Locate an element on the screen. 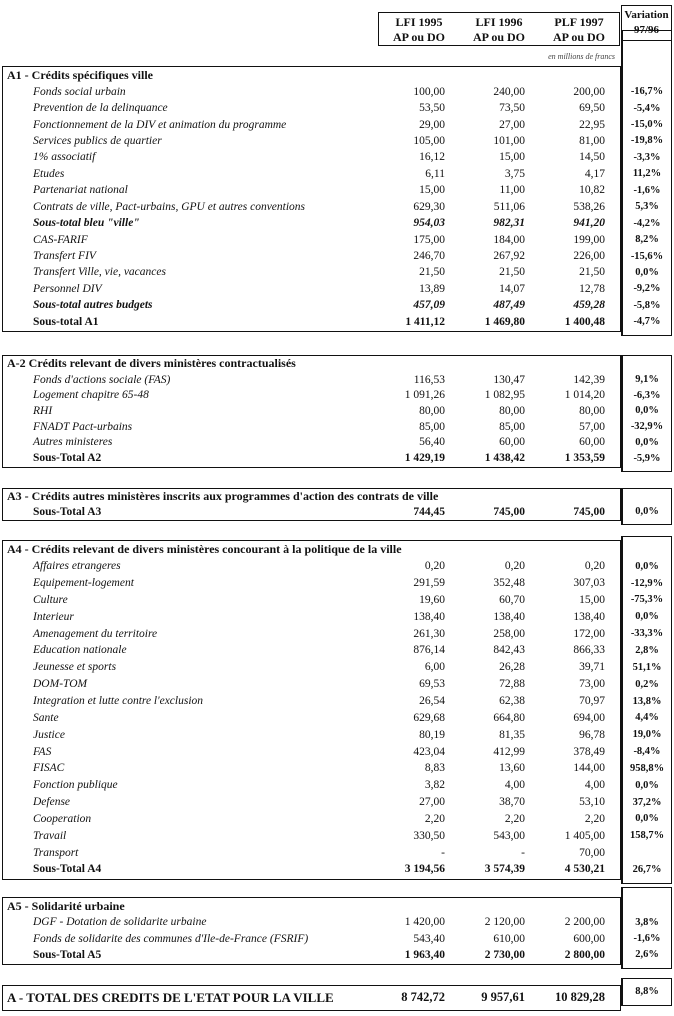  value-1996: 842,43 is located at coordinates (509, 650).